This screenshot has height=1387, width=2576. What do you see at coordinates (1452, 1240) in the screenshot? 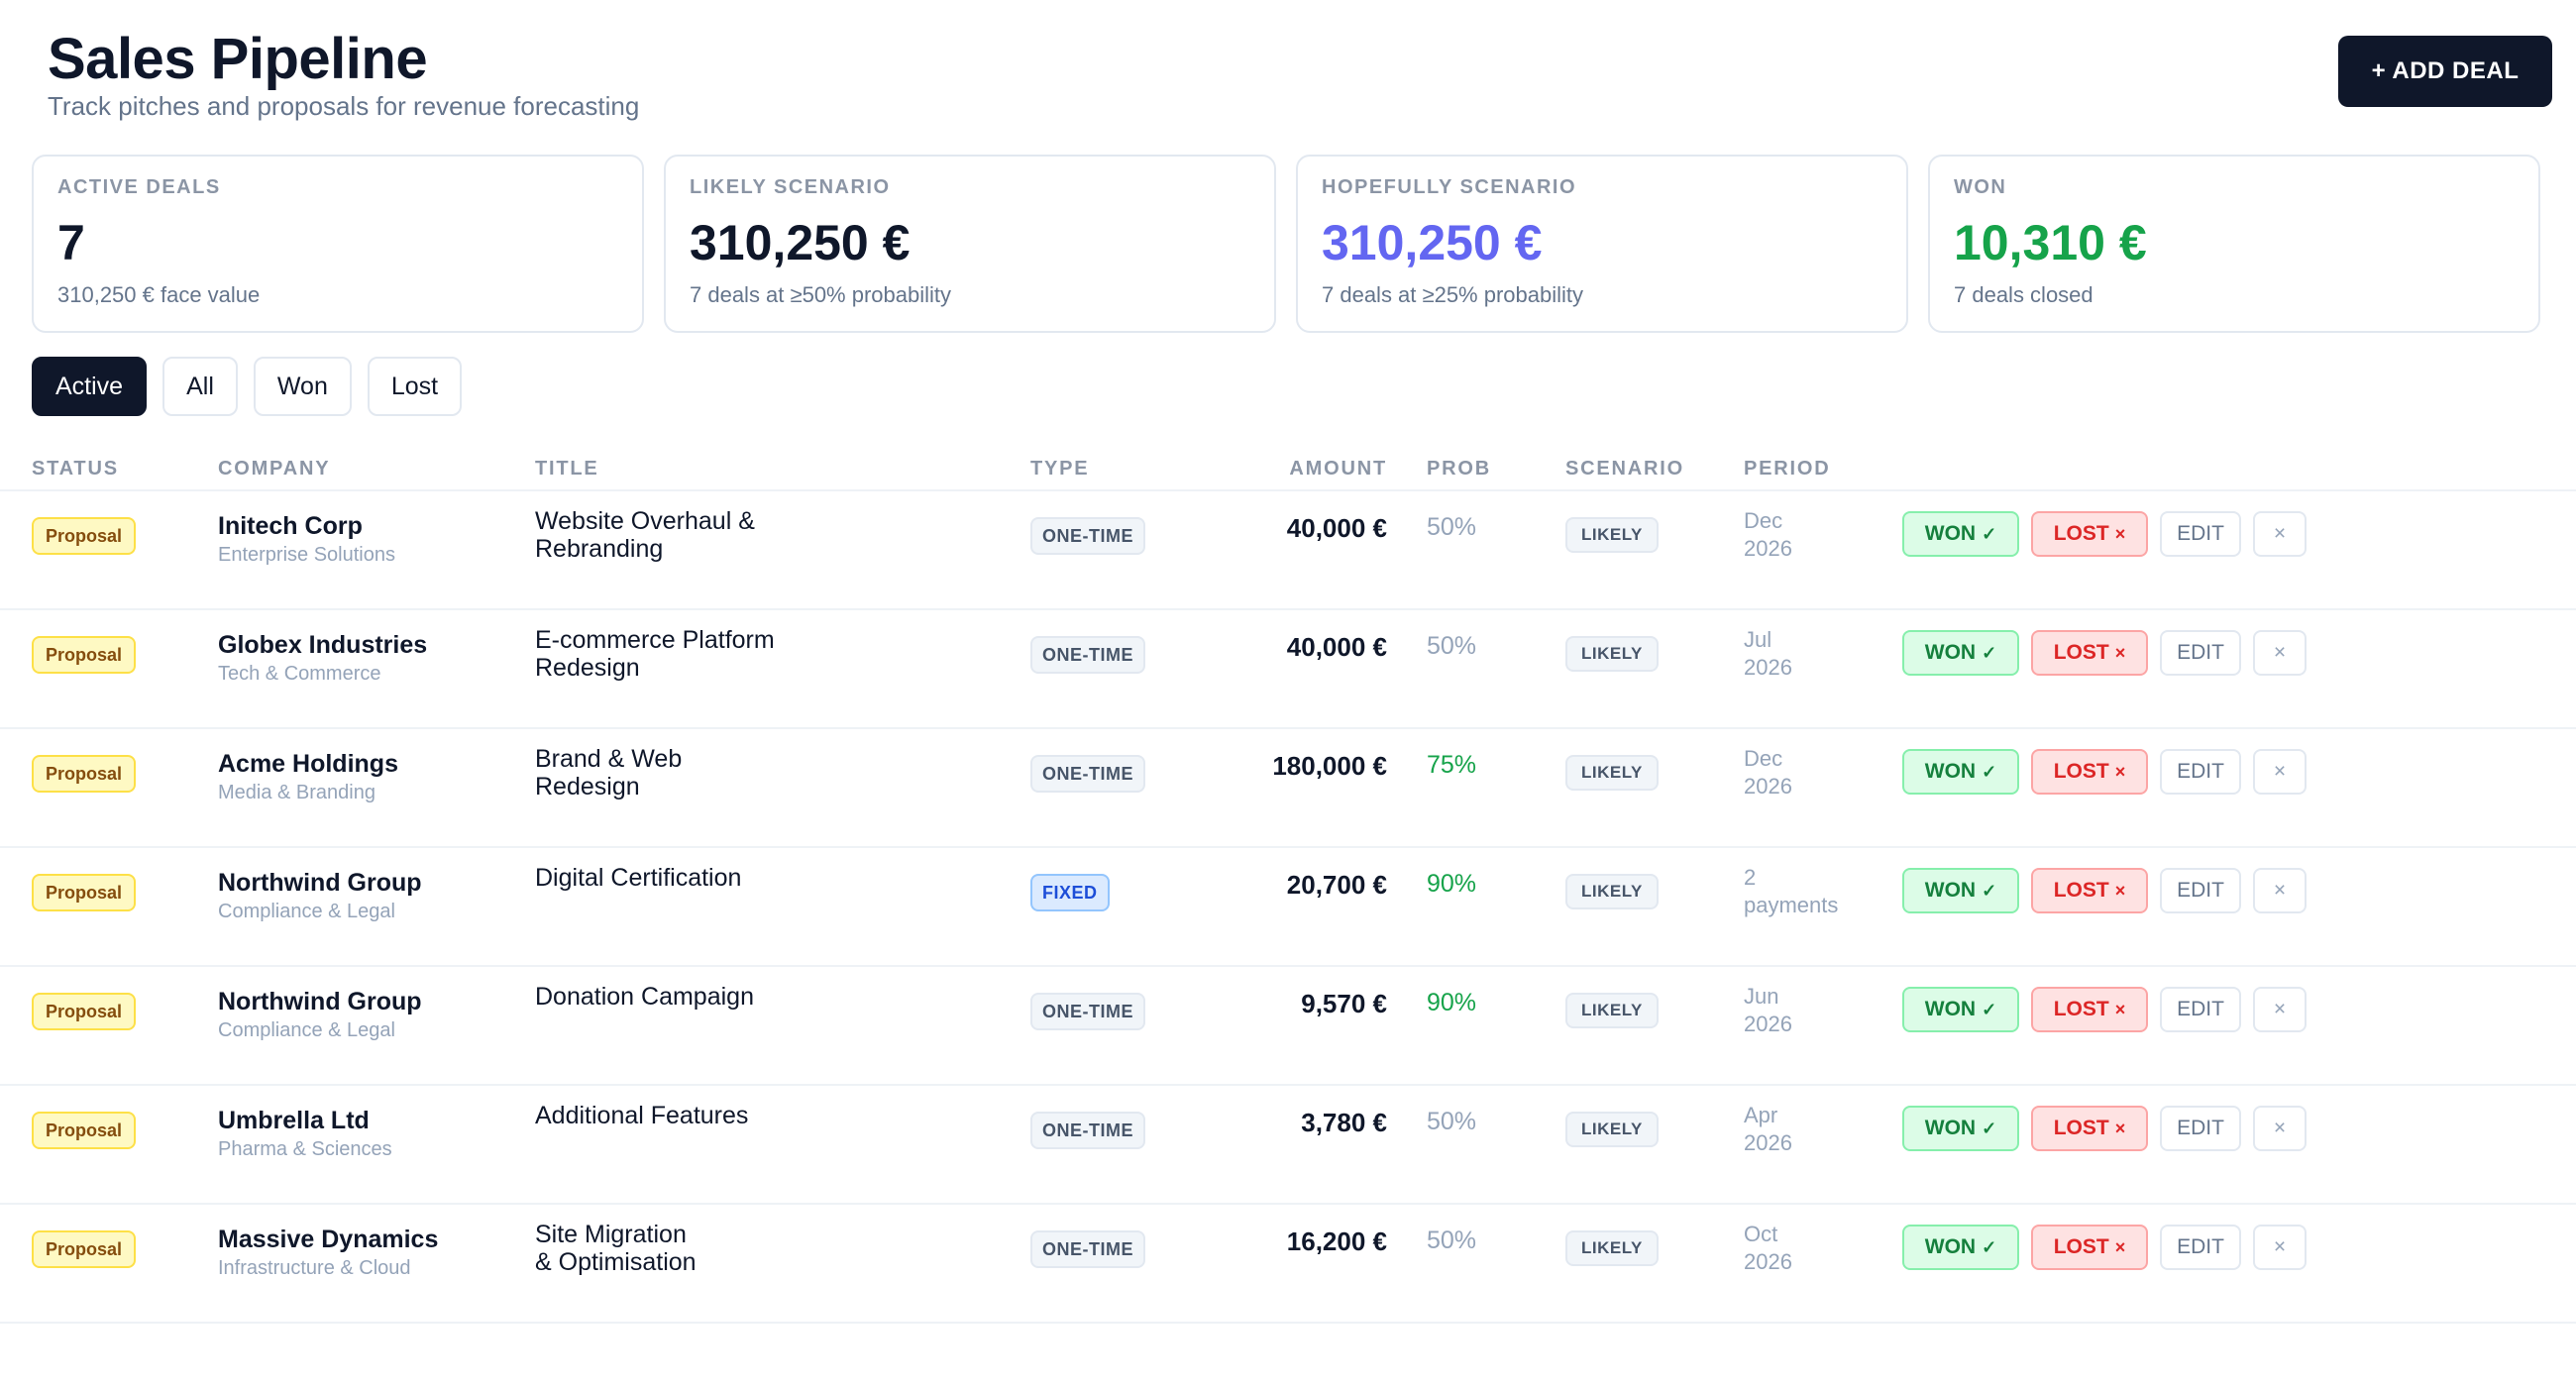
I see `deal-probability: 50%` at bounding box center [1452, 1240].